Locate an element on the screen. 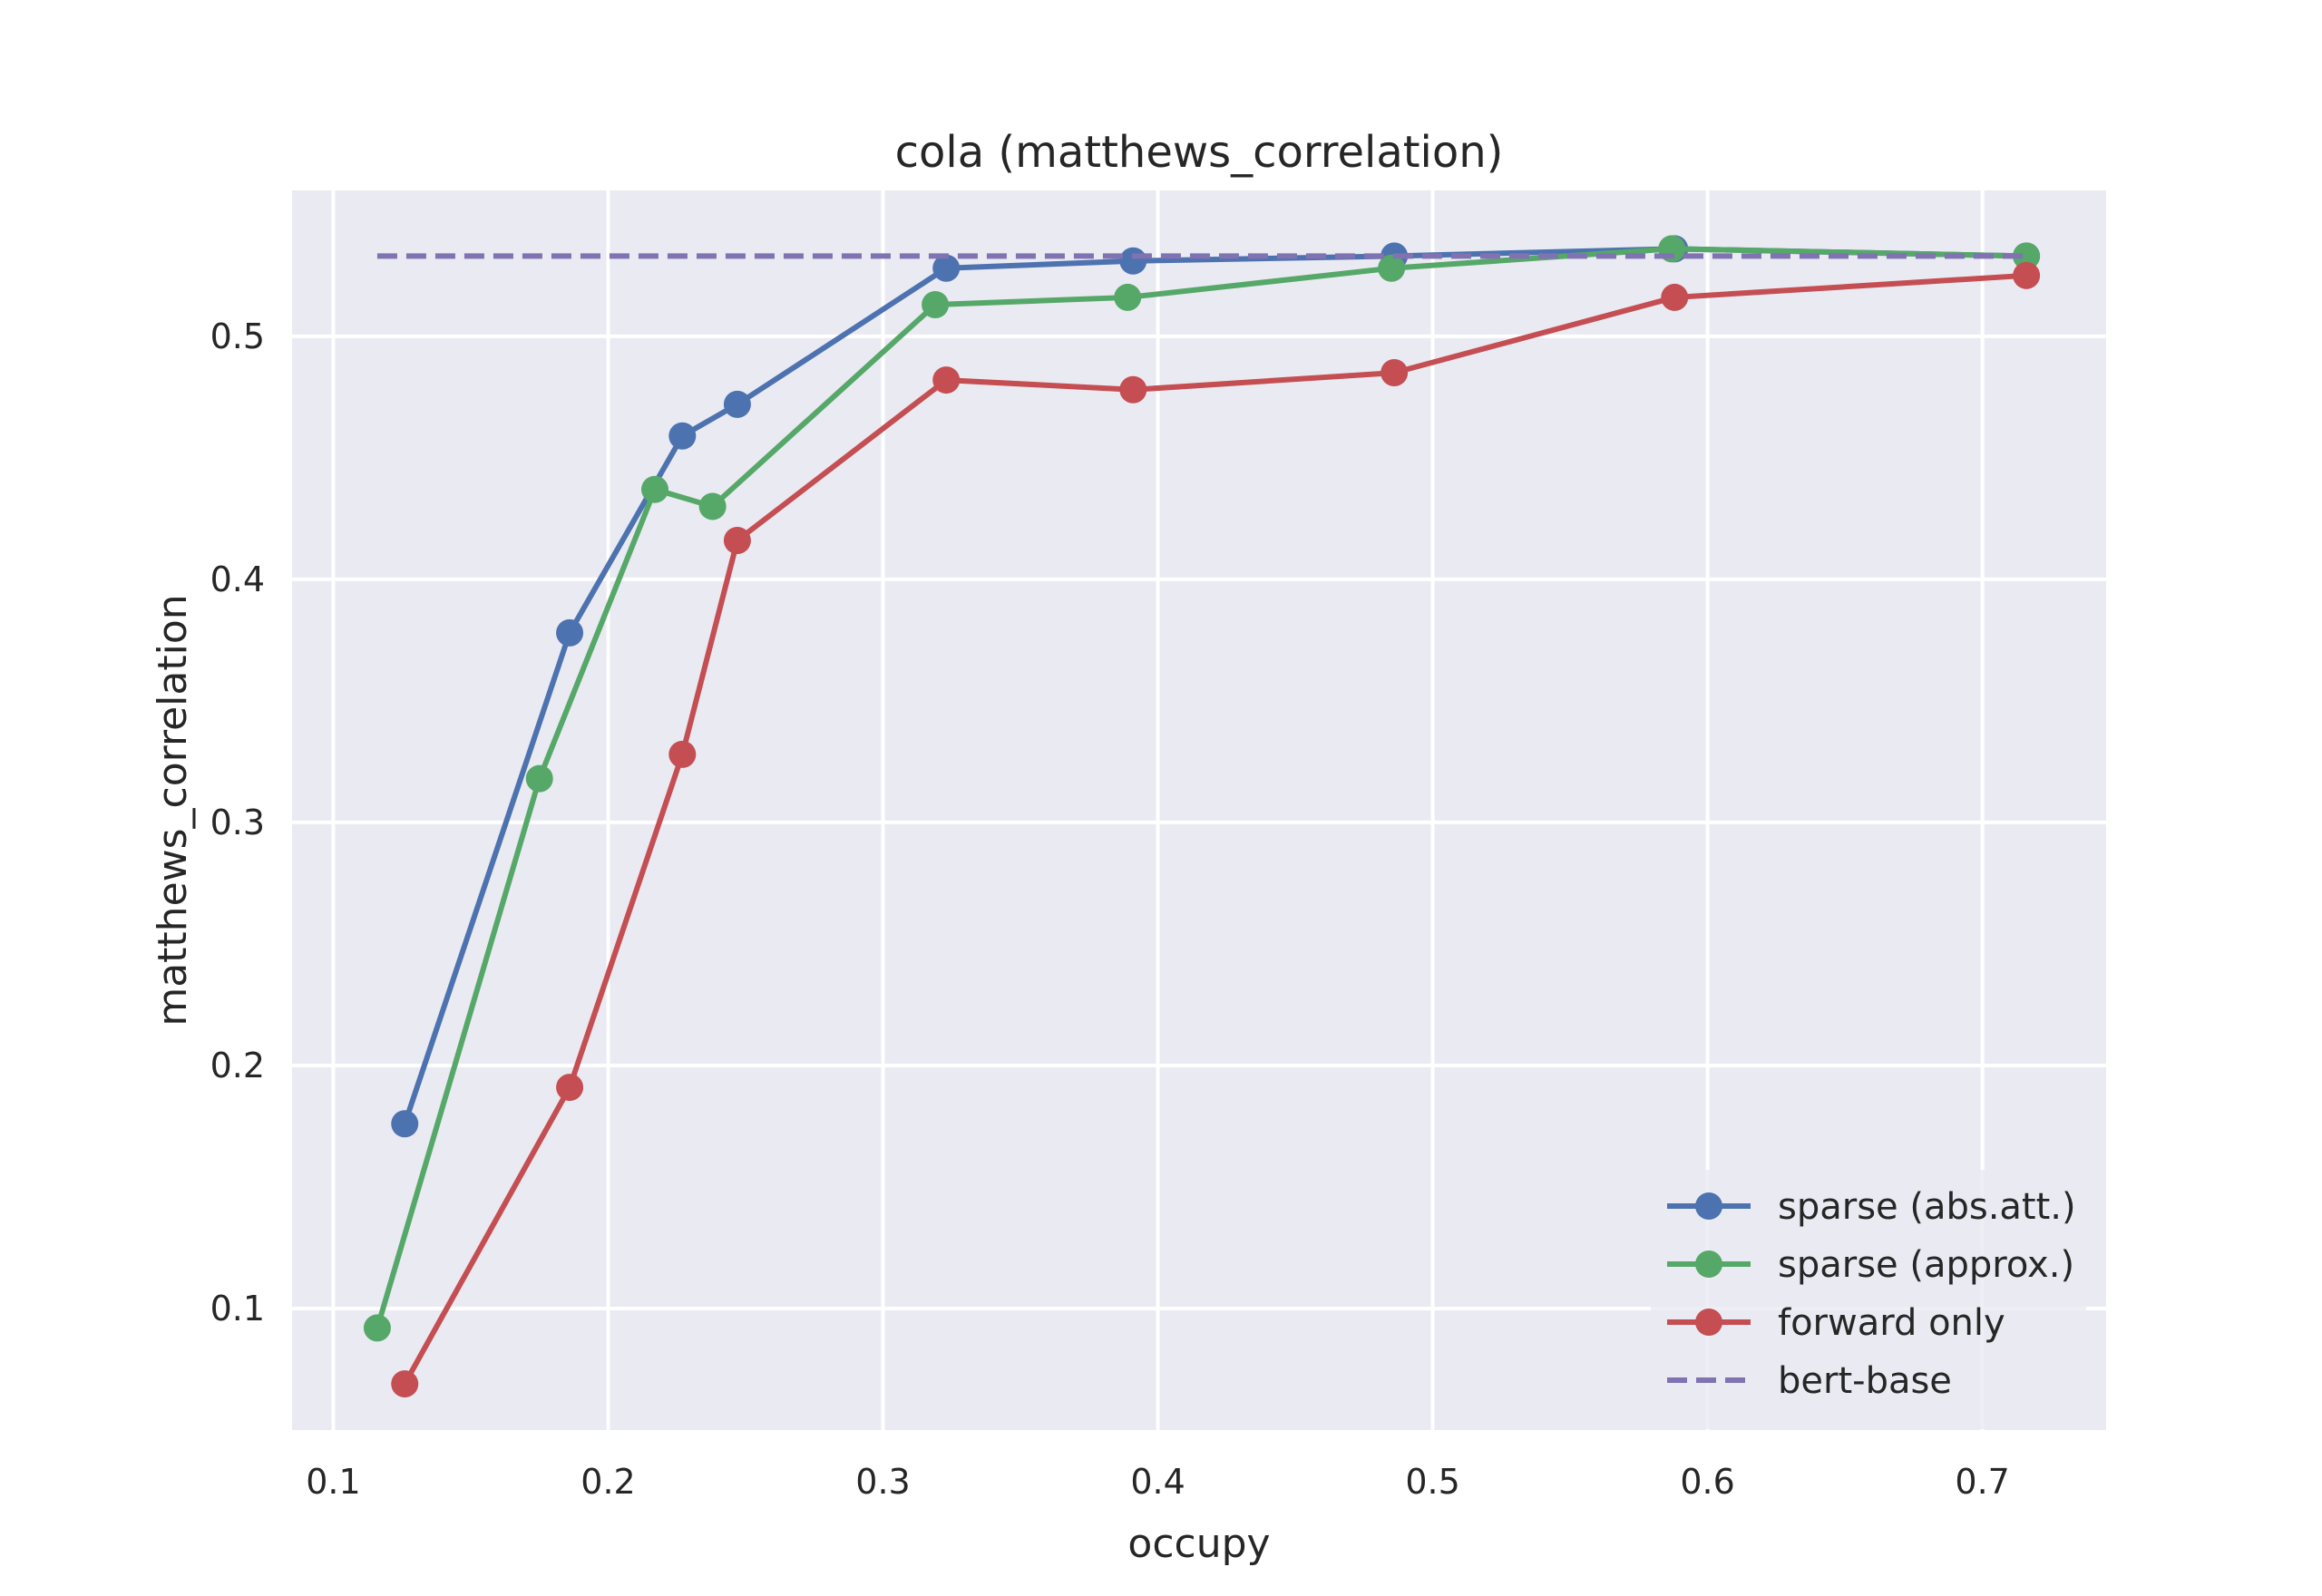 The height and width of the screenshot is (1596, 2322). legend-item: forward only is located at coordinates (1836, 1323).